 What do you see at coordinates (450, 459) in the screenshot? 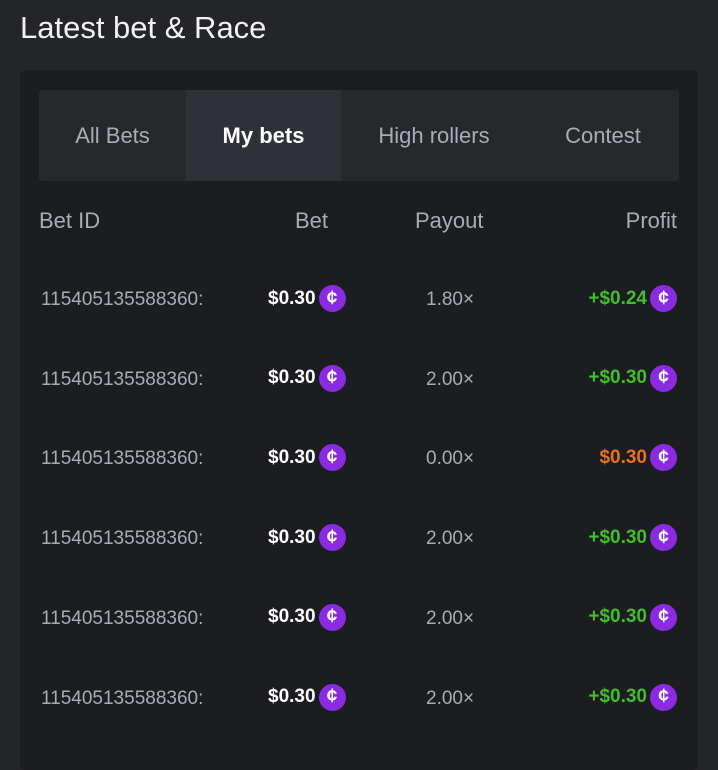
I see `payout: 0.00×` at bounding box center [450, 459].